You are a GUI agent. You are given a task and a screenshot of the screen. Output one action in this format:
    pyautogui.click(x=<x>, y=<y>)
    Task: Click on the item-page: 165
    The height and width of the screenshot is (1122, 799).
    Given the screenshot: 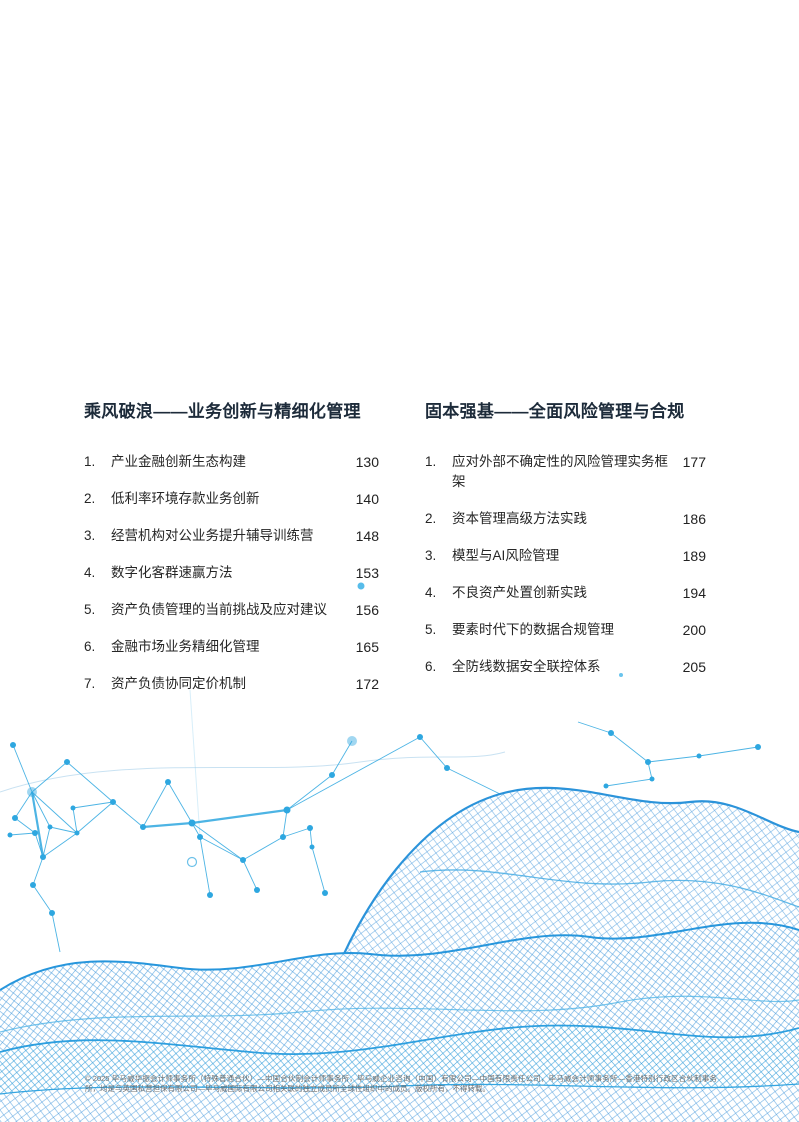 What is the action you would take?
    pyautogui.click(x=367, y=647)
    